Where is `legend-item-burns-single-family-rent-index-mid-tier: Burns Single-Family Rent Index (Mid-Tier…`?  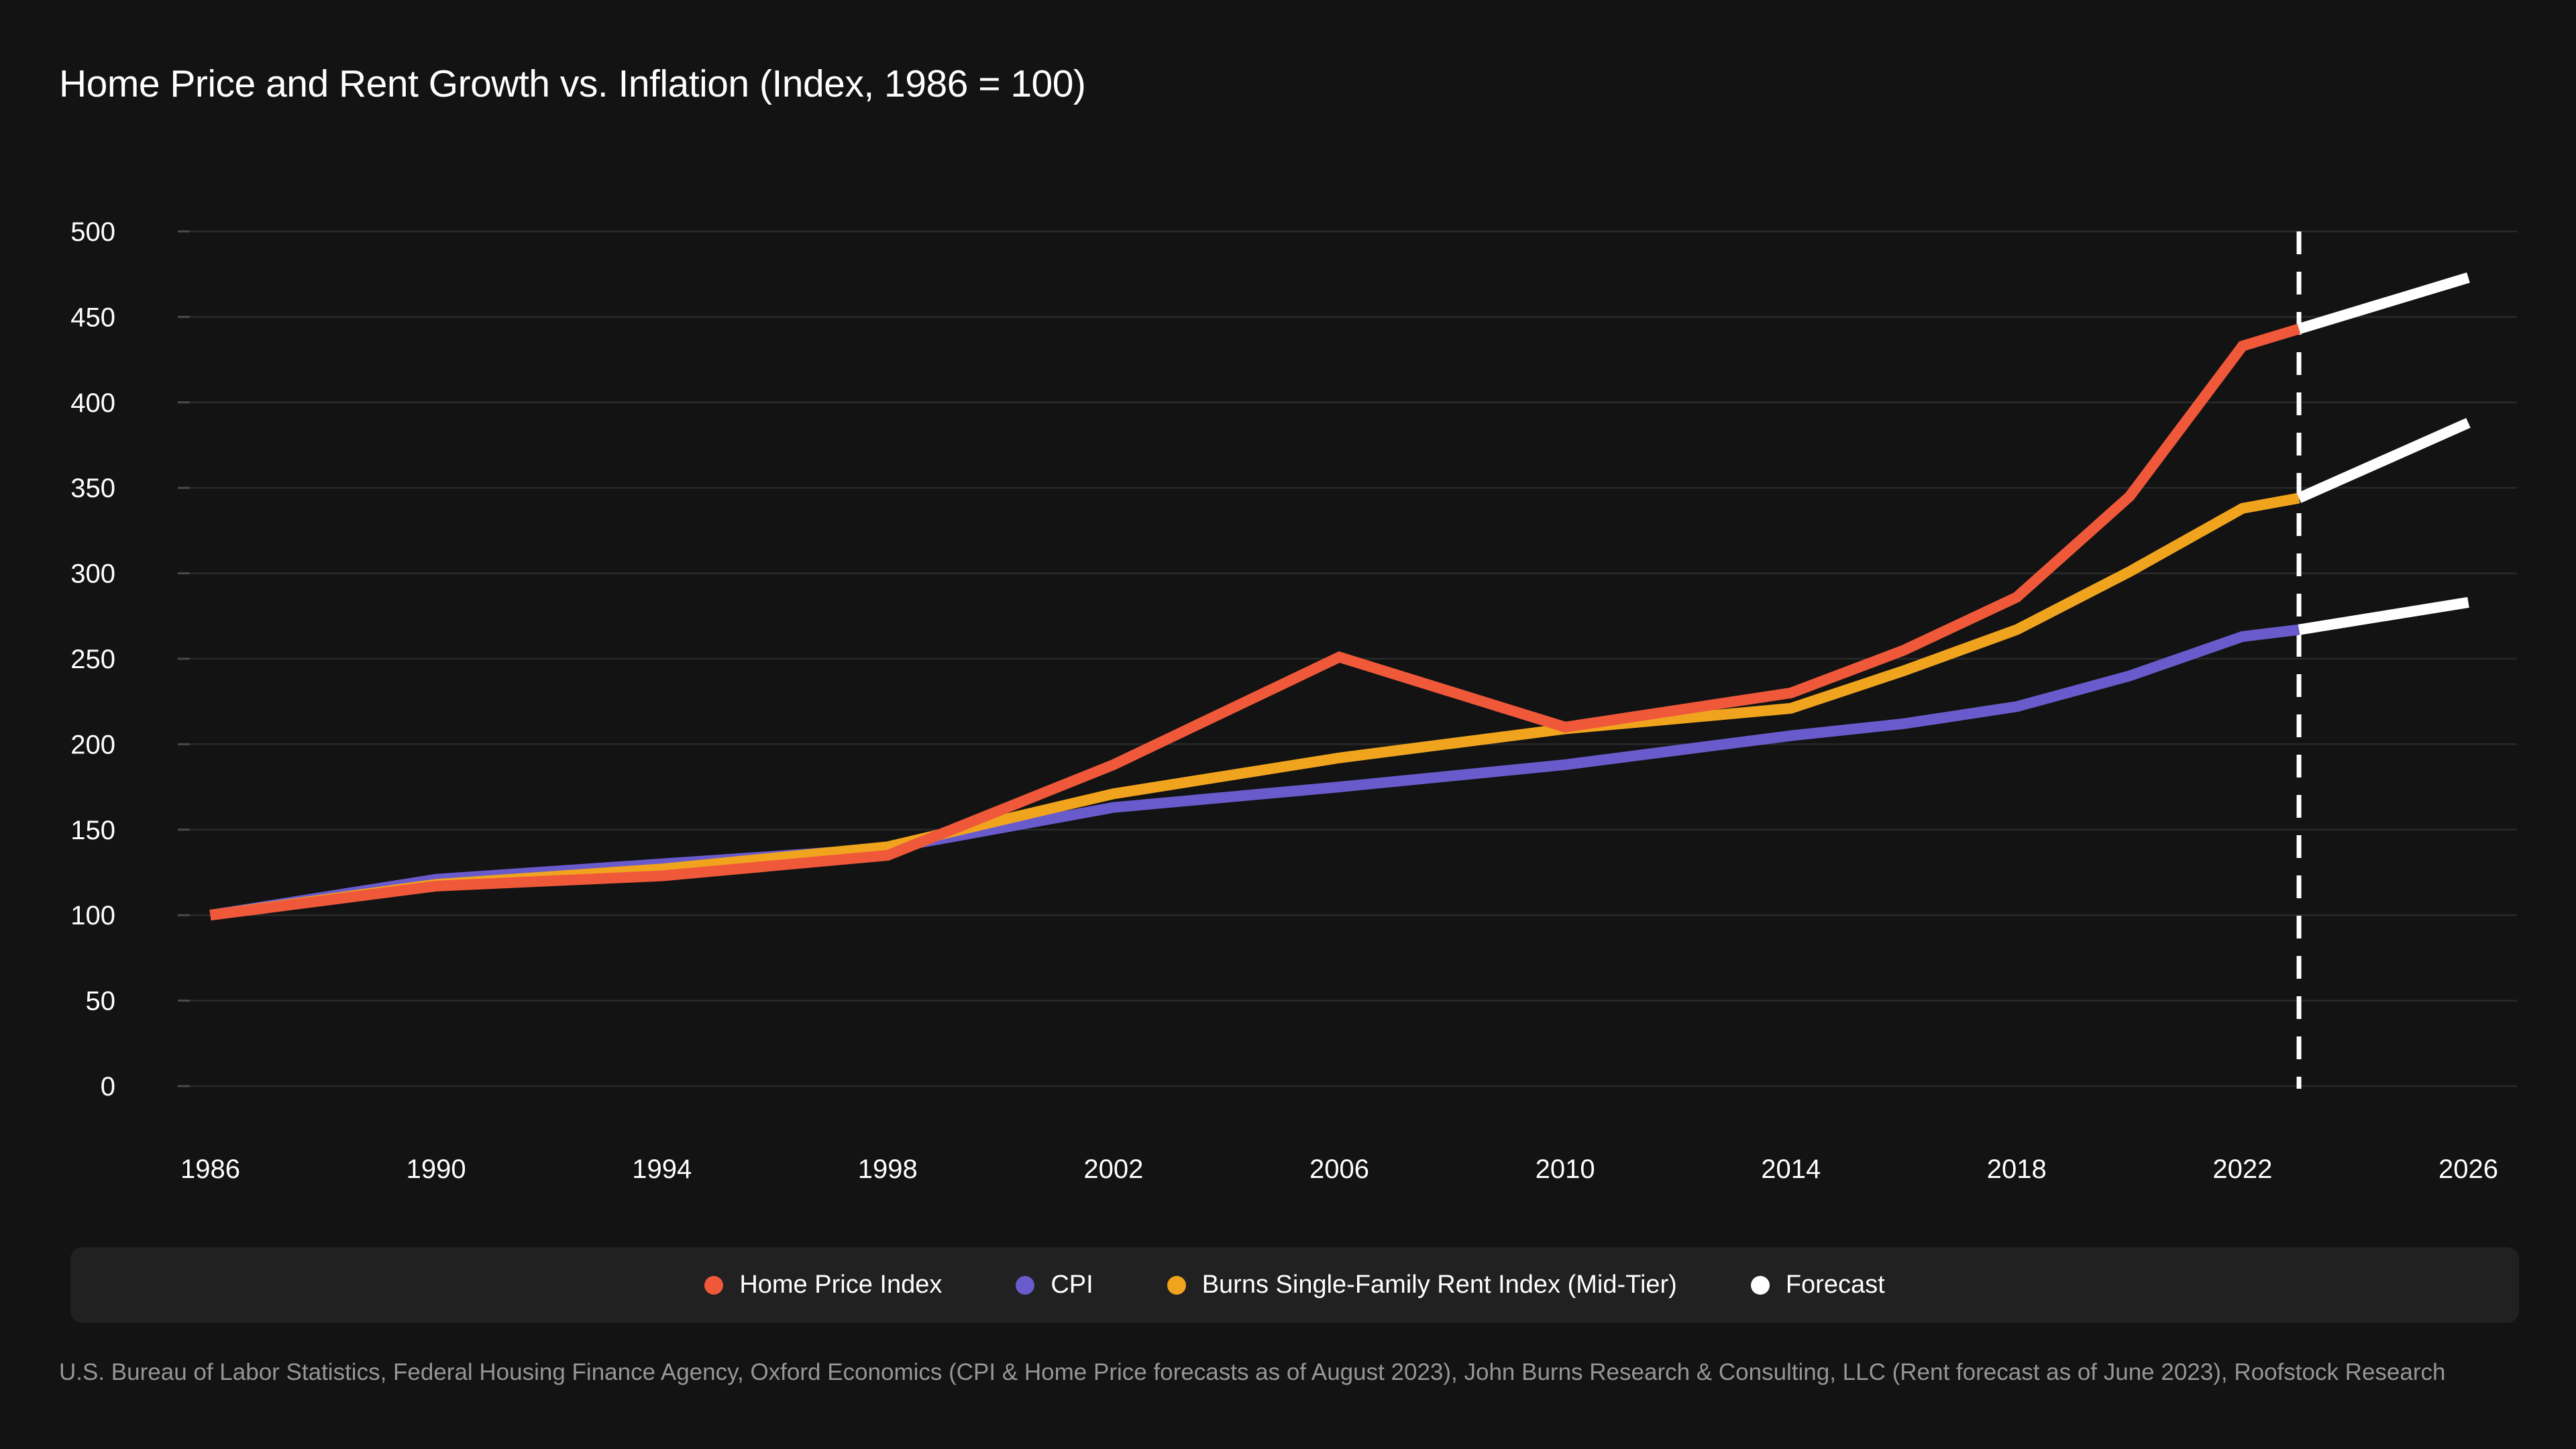
legend-item-burns-single-family-rent-index-mid-tier: Burns Single-Family Rent Index (Mid-Tier… is located at coordinates (1422, 1285).